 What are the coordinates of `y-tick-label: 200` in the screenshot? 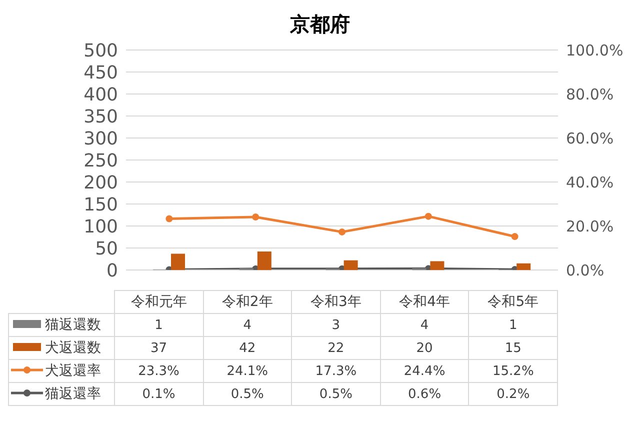 It's located at (101, 183).